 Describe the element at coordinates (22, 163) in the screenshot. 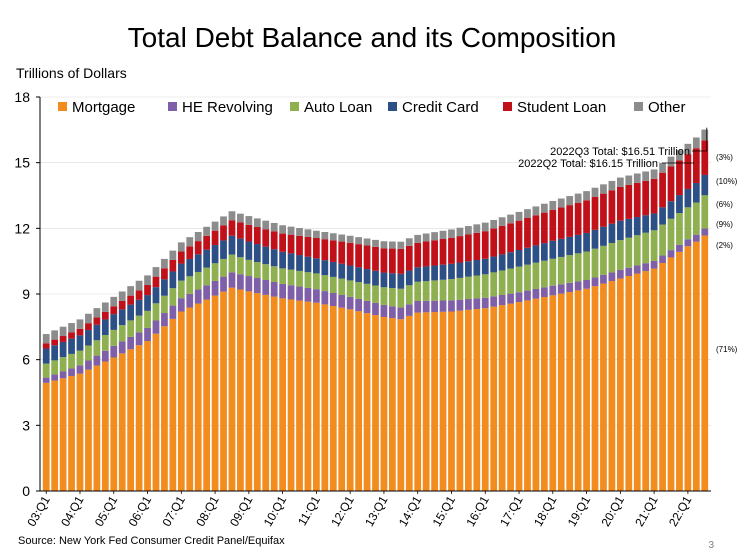

I see `y-tick-label: 15` at that location.